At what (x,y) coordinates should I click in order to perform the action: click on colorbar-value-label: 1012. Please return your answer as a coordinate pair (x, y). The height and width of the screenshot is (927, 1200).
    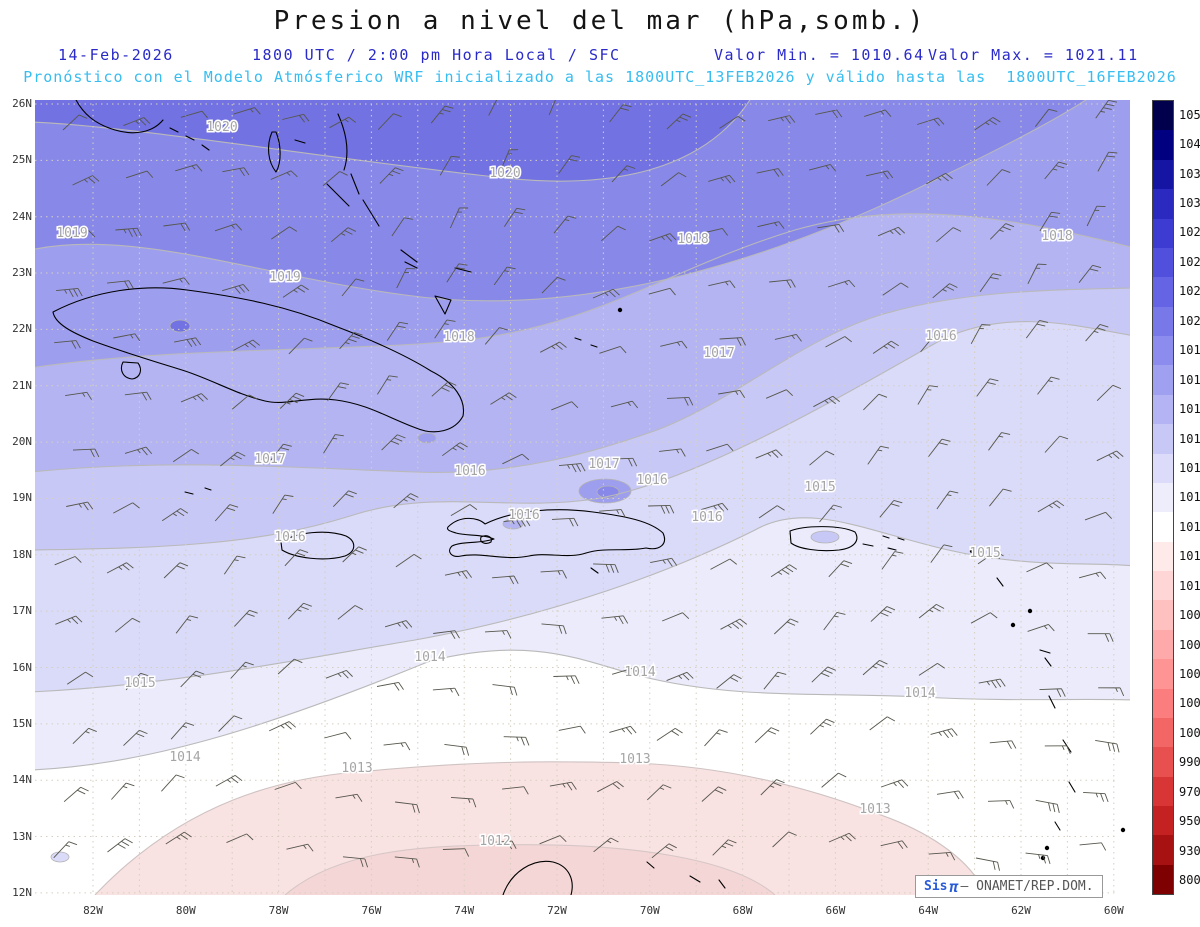
    Looking at the image, I should click on (1189, 556).